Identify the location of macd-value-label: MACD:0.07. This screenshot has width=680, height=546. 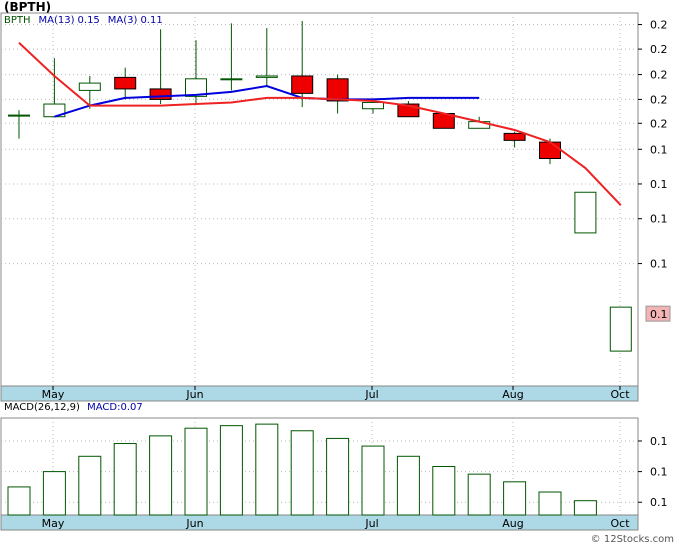
(115, 407).